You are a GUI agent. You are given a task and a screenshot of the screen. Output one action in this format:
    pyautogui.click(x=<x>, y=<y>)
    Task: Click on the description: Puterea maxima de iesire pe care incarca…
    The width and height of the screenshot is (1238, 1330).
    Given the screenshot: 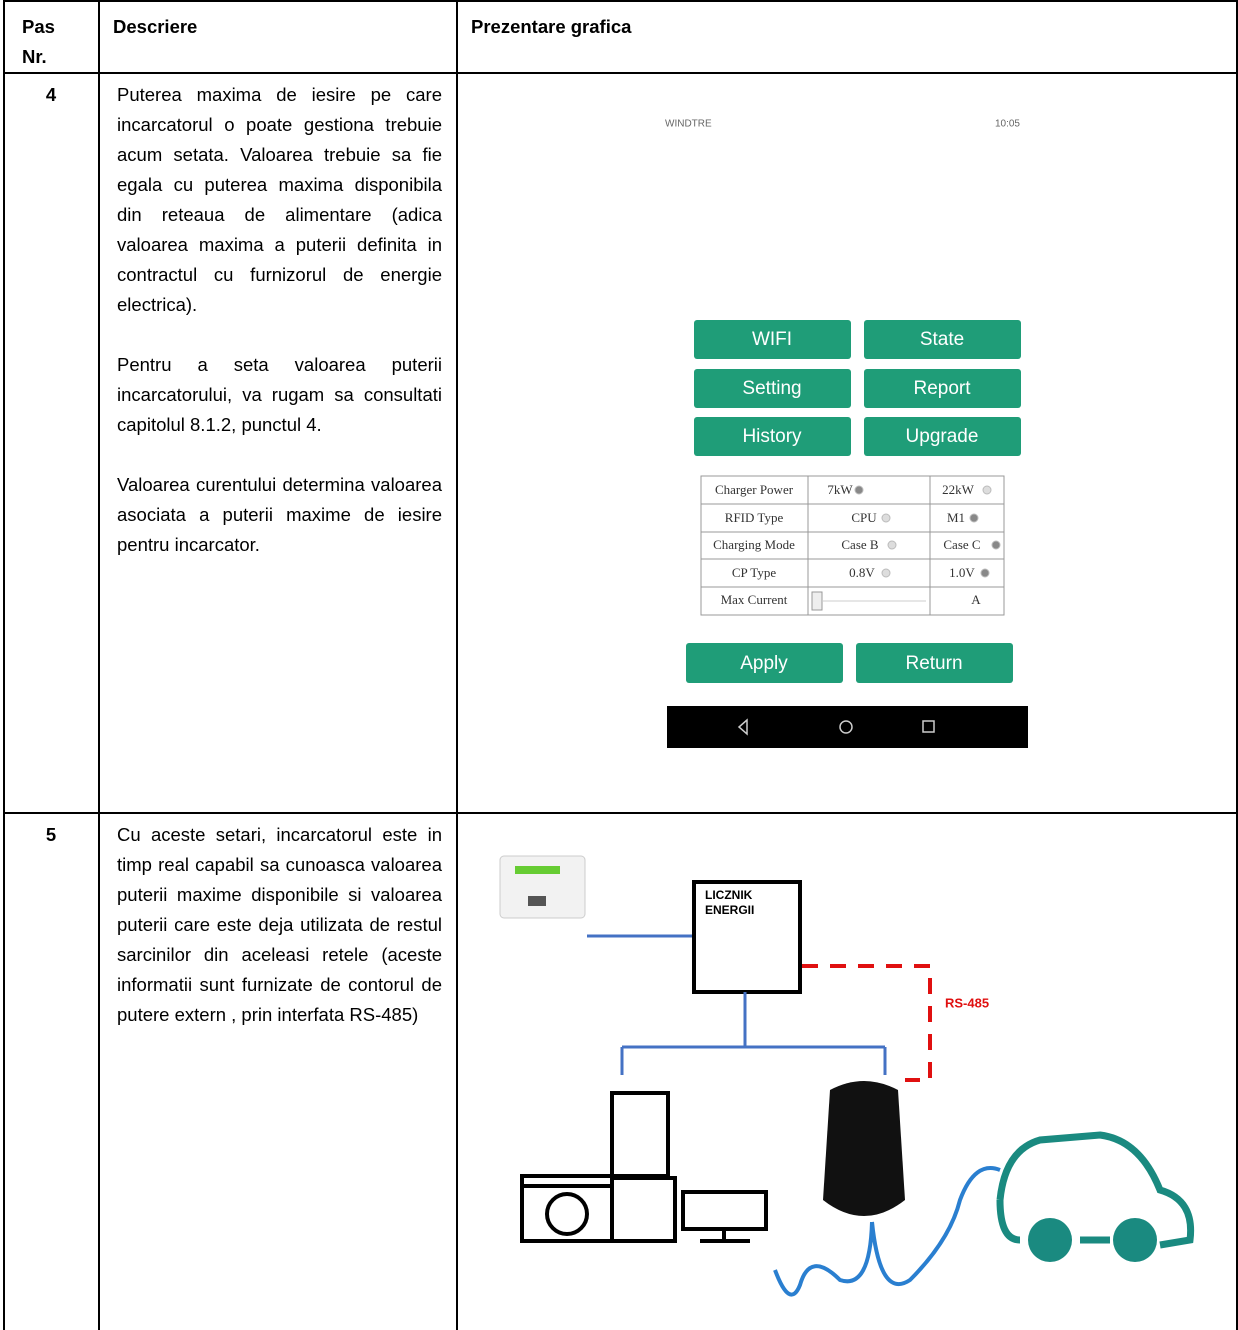 What is the action you would take?
    pyautogui.click(x=277, y=332)
    